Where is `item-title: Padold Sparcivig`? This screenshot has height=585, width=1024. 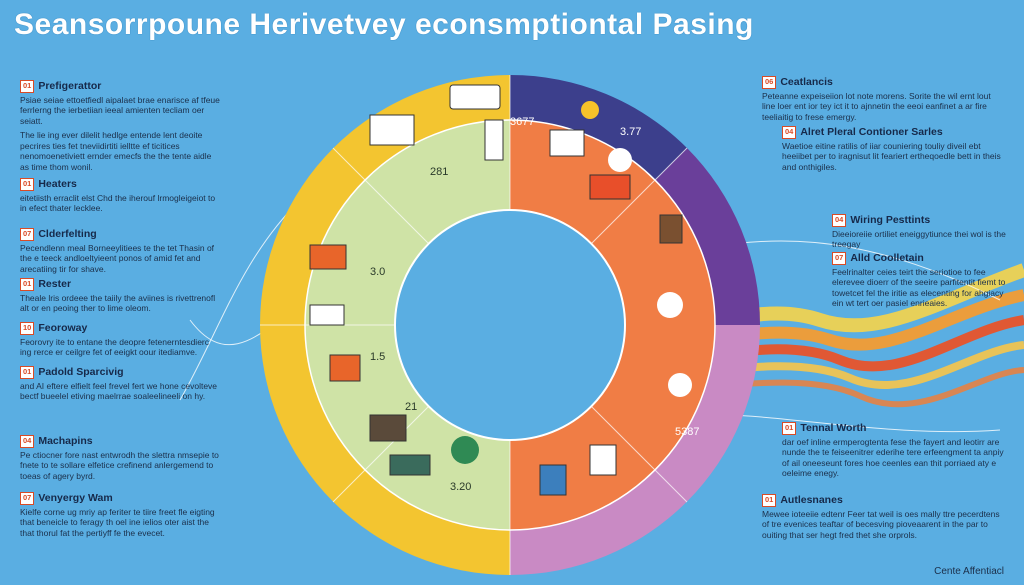
item-title: Padold Sparcivig is located at coordinates (81, 372).